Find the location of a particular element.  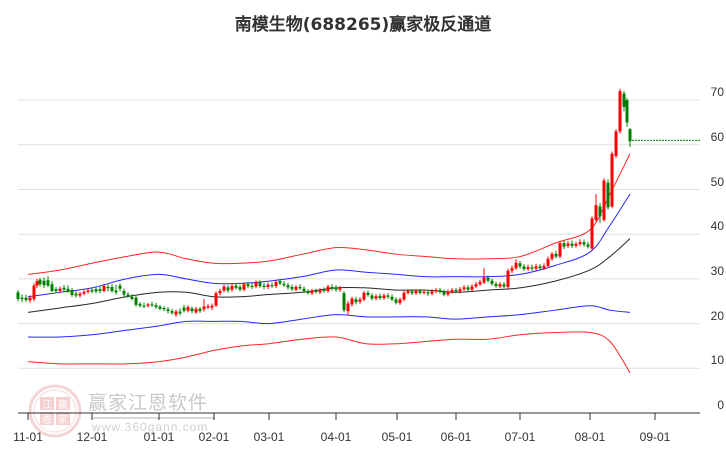

svg-text: 家 is located at coordinates (63, 419).